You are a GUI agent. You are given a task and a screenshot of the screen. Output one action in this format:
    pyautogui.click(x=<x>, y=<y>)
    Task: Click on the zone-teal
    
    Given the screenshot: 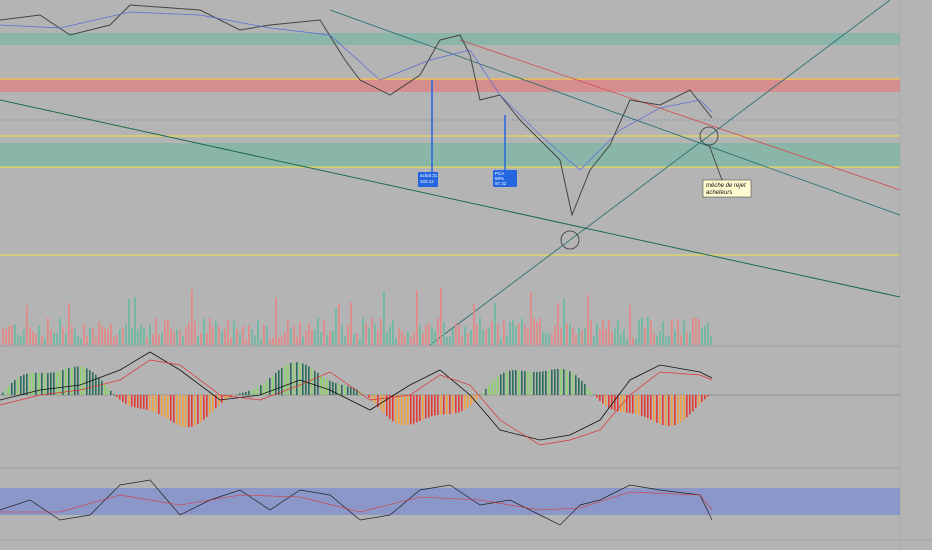 What is the action you would take?
    pyautogui.click(x=450, y=155)
    